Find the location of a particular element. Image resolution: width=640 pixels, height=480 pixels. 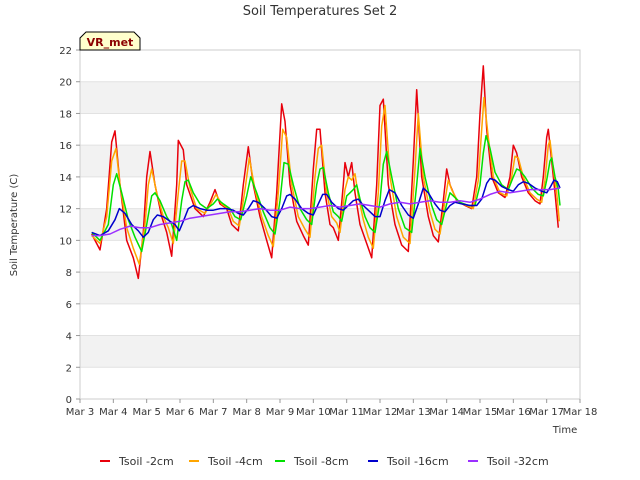

x-tick-label: Mar 5 is located at coordinates (146, 412).